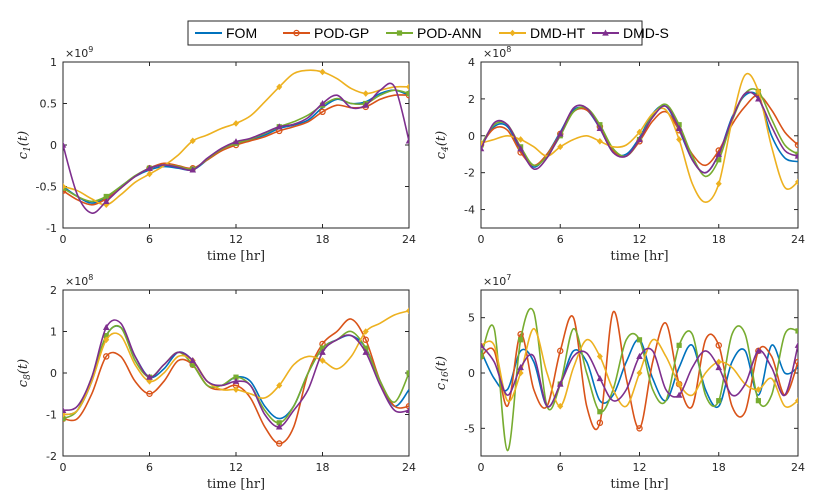  I want to click on legend-label: DMD-HT, so click(558, 33).